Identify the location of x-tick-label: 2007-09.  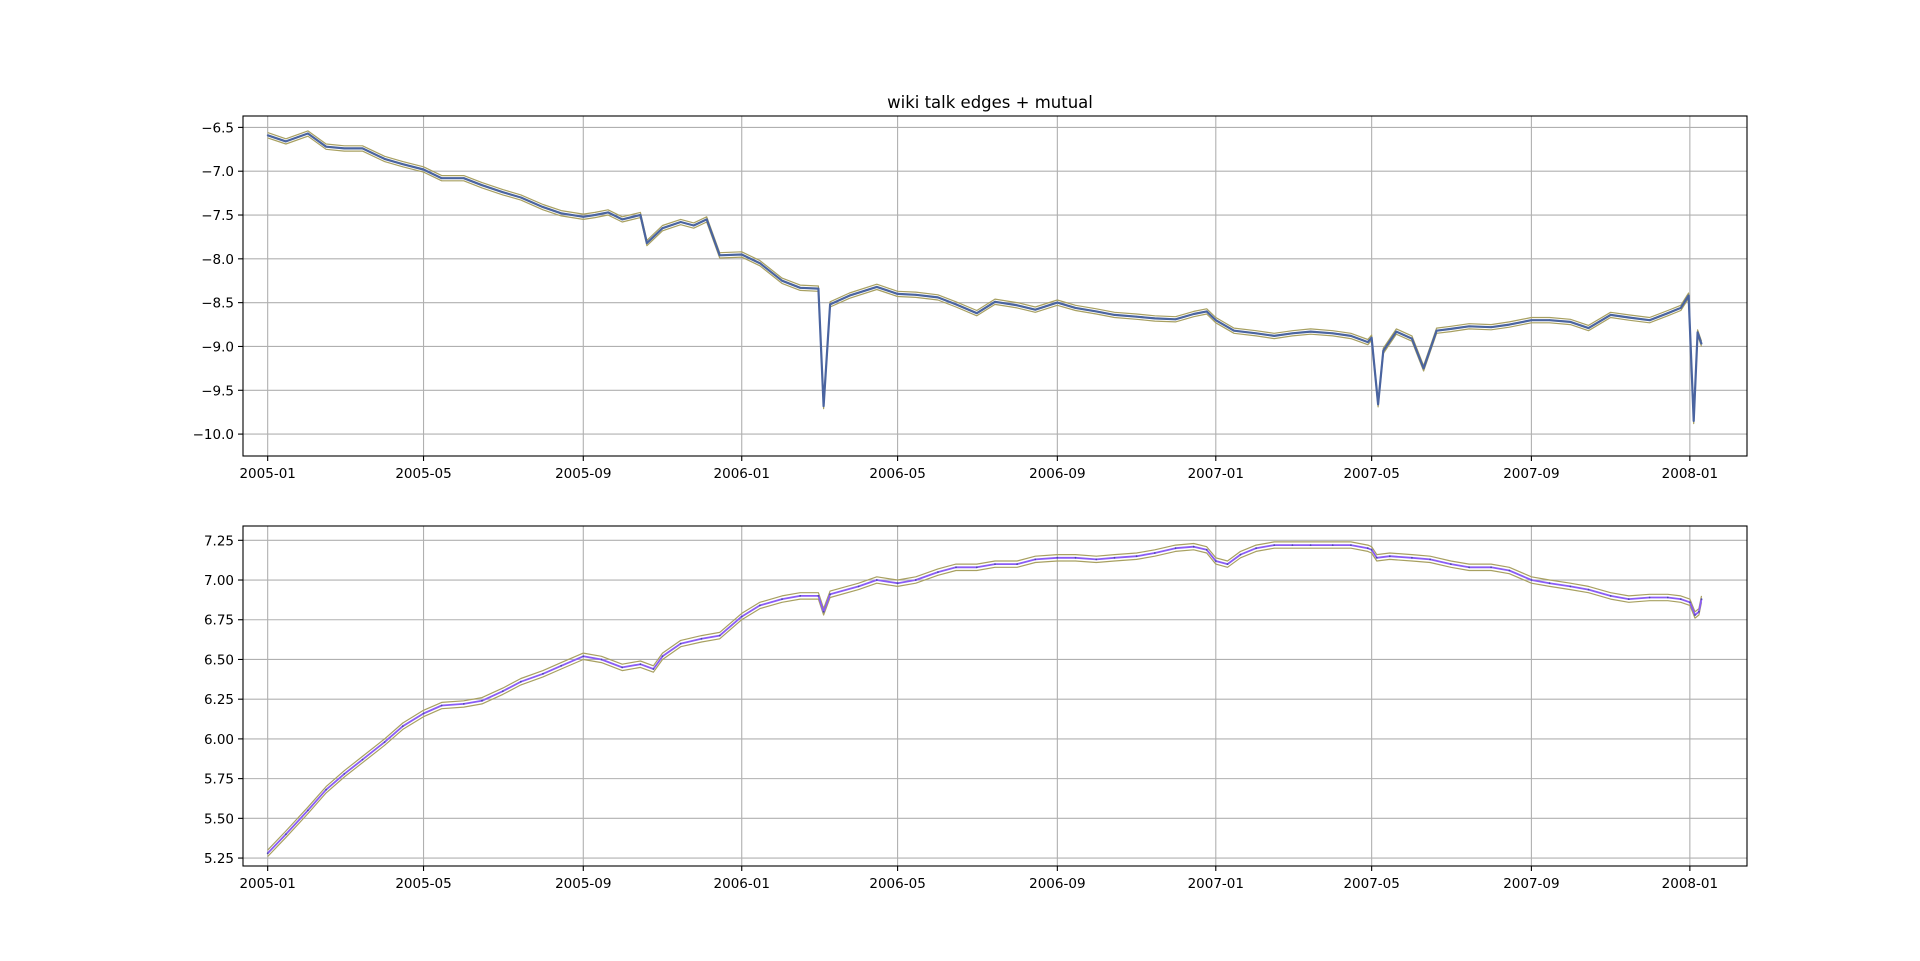
(1531, 884).